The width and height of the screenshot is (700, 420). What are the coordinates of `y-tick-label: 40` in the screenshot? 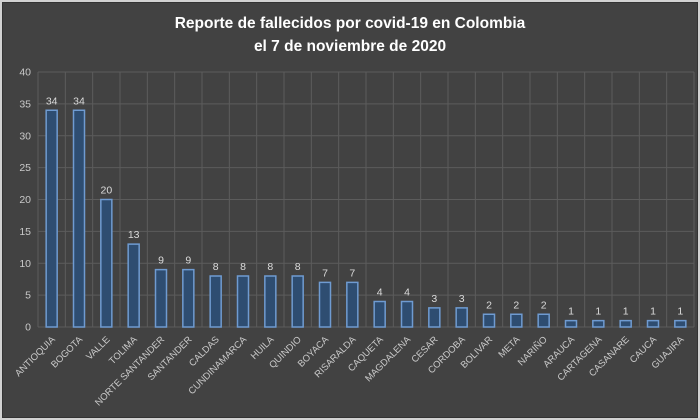 It's located at (25, 73).